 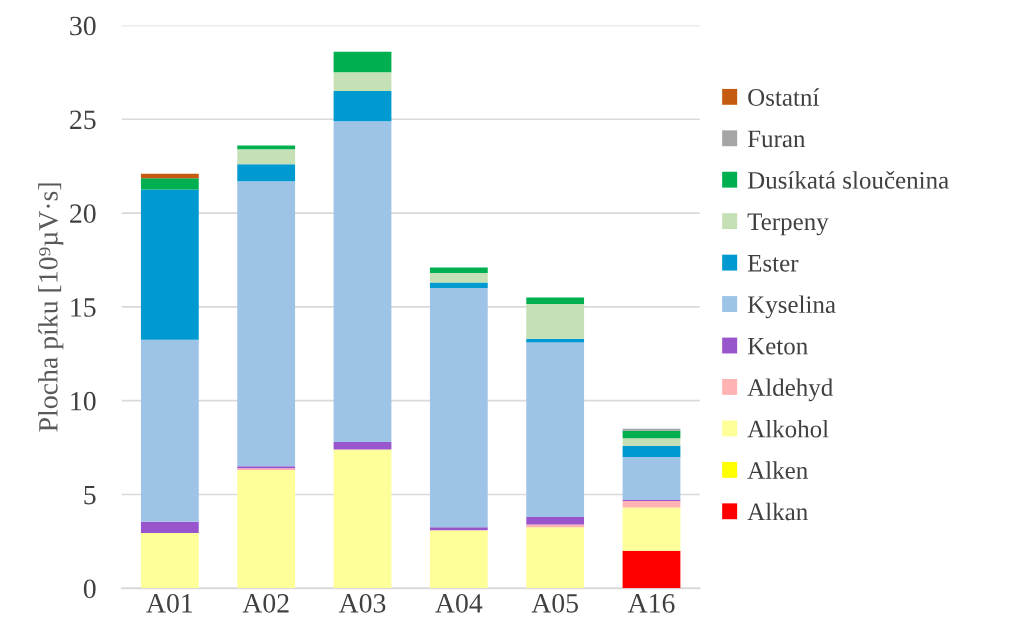 I want to click on x-tick-label: A04, so click(x=459, y=603).